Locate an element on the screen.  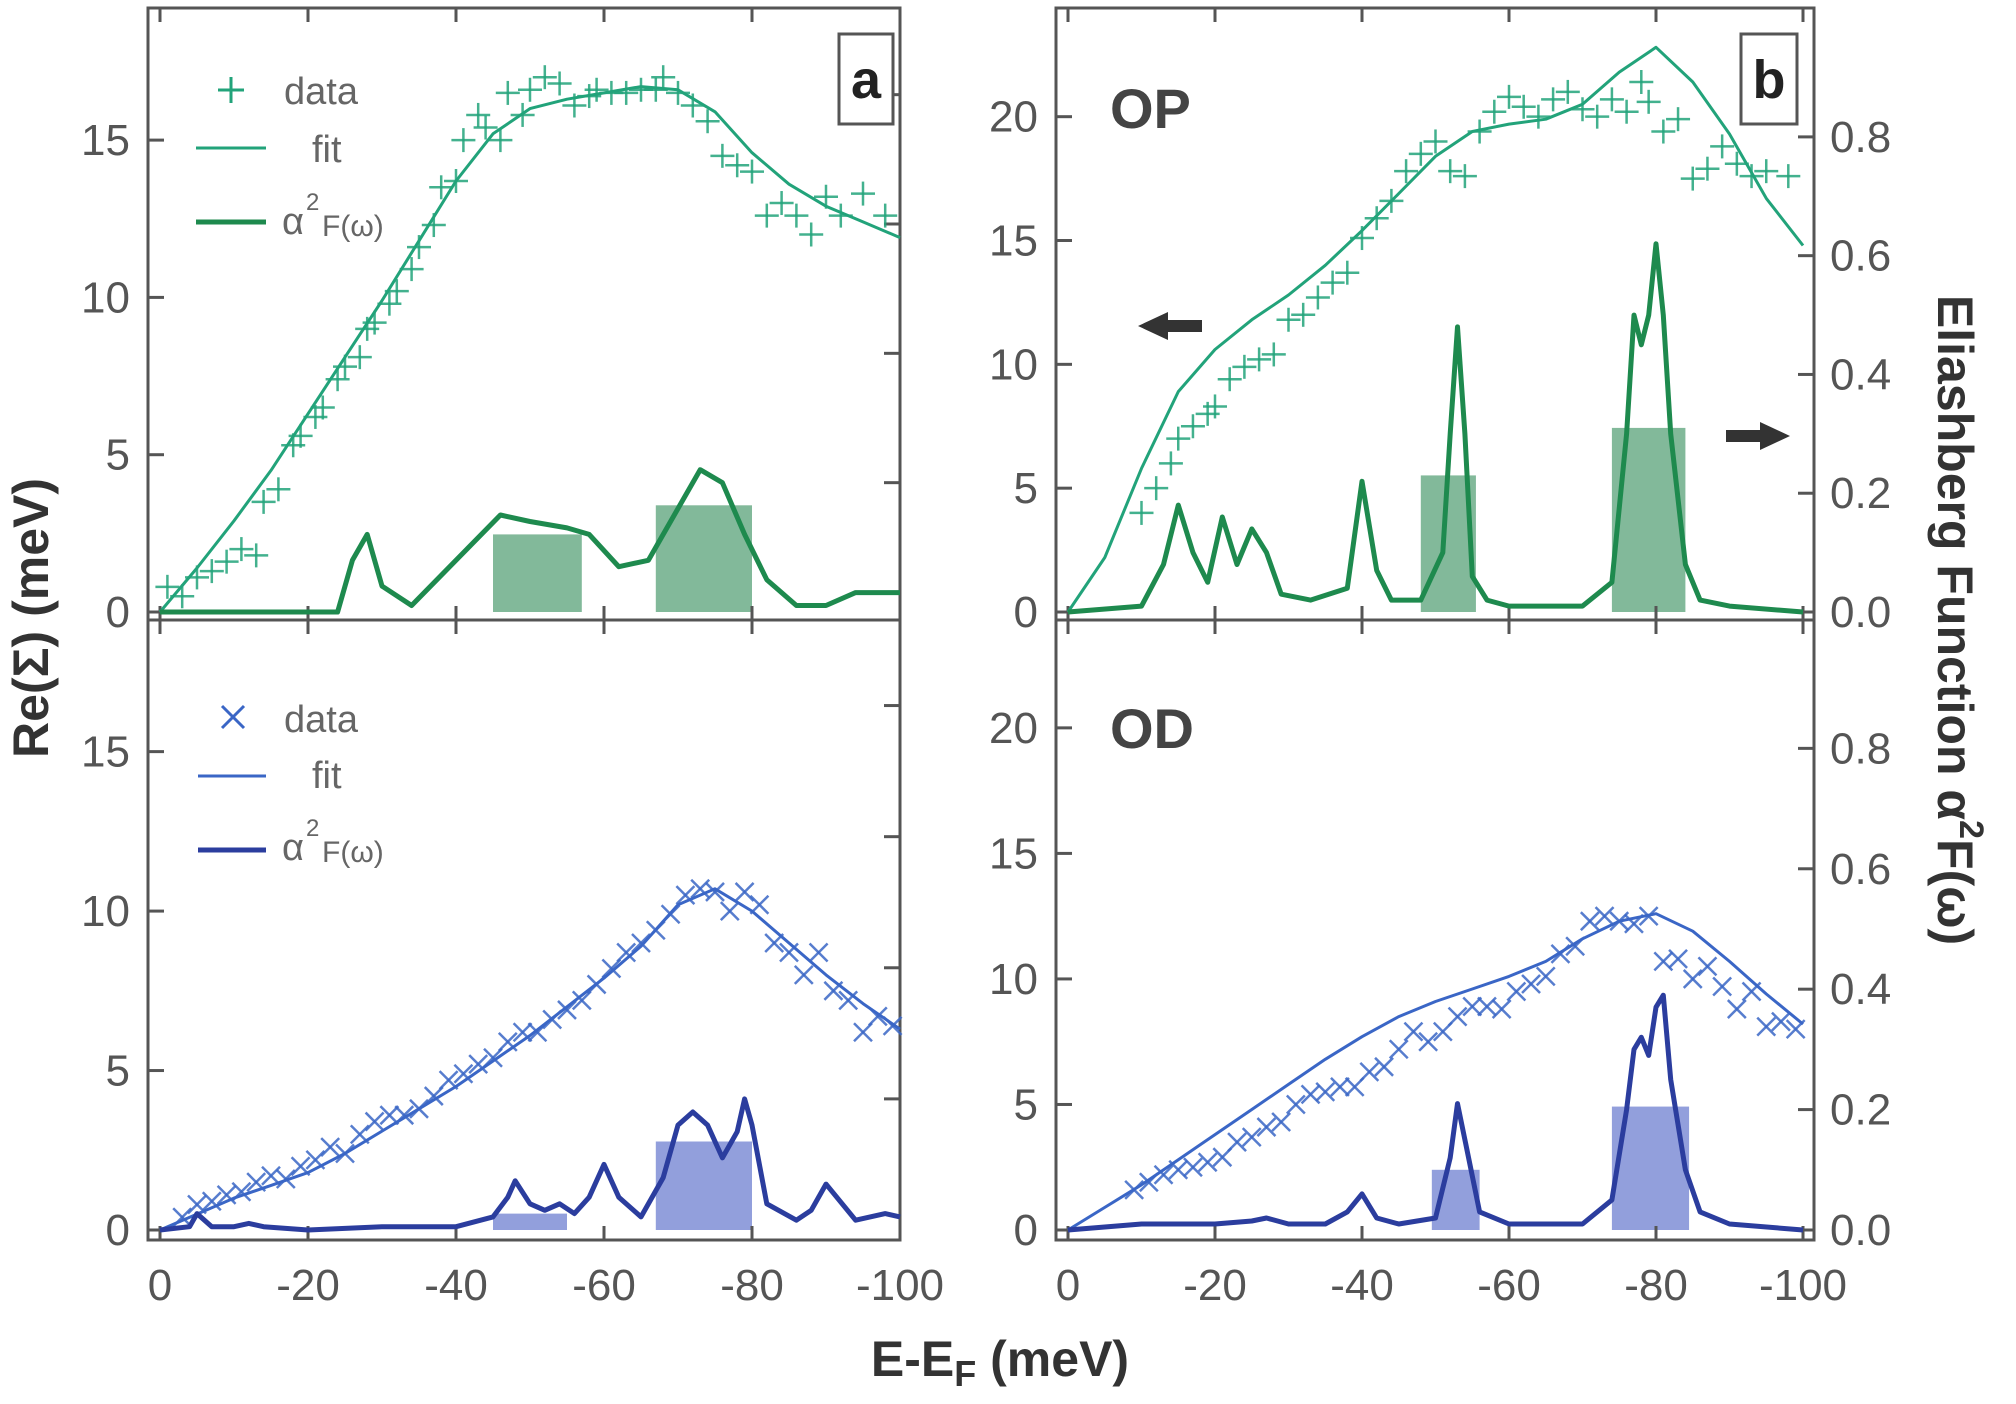
x-axis-title-sub: F is located at coordinates (965, 1373).